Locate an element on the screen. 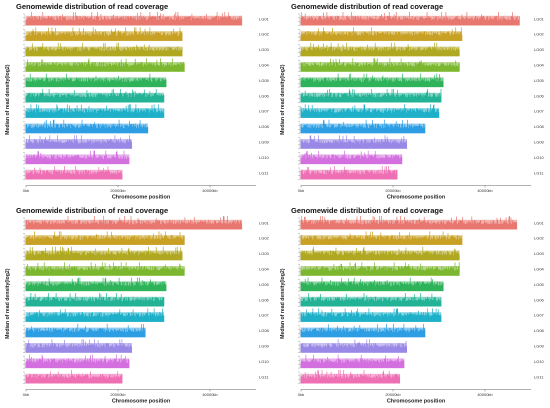 The height and width of the screenshot is (408, 550). chromosome-track-lg04: LG04 is located at coordinates (421, 269).